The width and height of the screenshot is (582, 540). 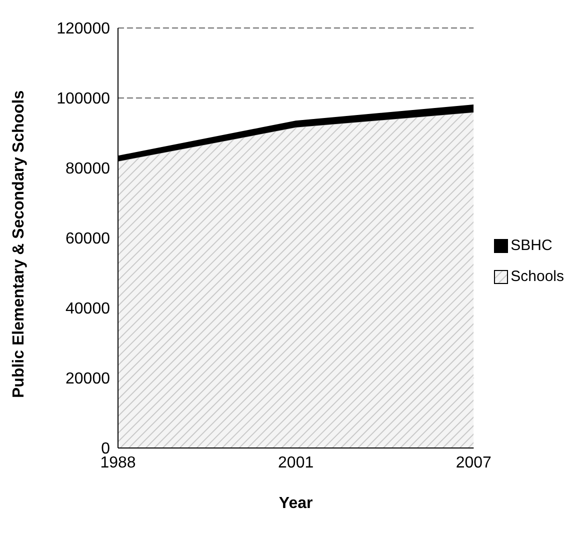 I want to click on y-axis-title: Public Elementary & Secondary Schools, so click(x=19, y=244).